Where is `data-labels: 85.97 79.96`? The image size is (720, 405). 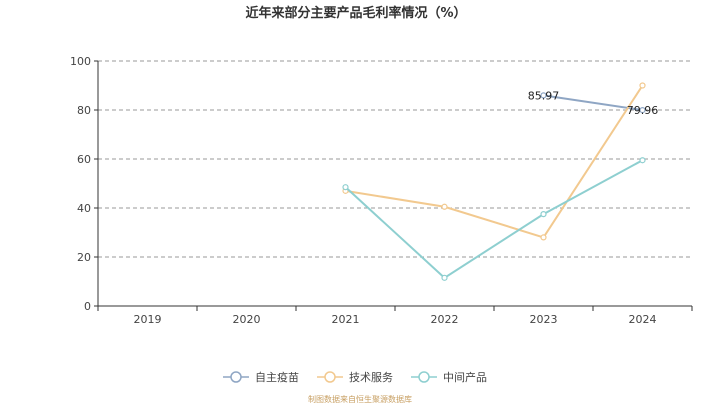
data-labels: 85.97 79.96 is located at coordinates (593, 103).